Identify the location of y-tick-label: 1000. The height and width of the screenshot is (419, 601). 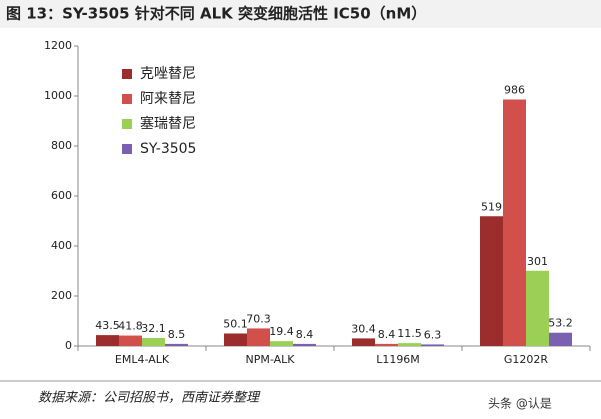
(58, 95).